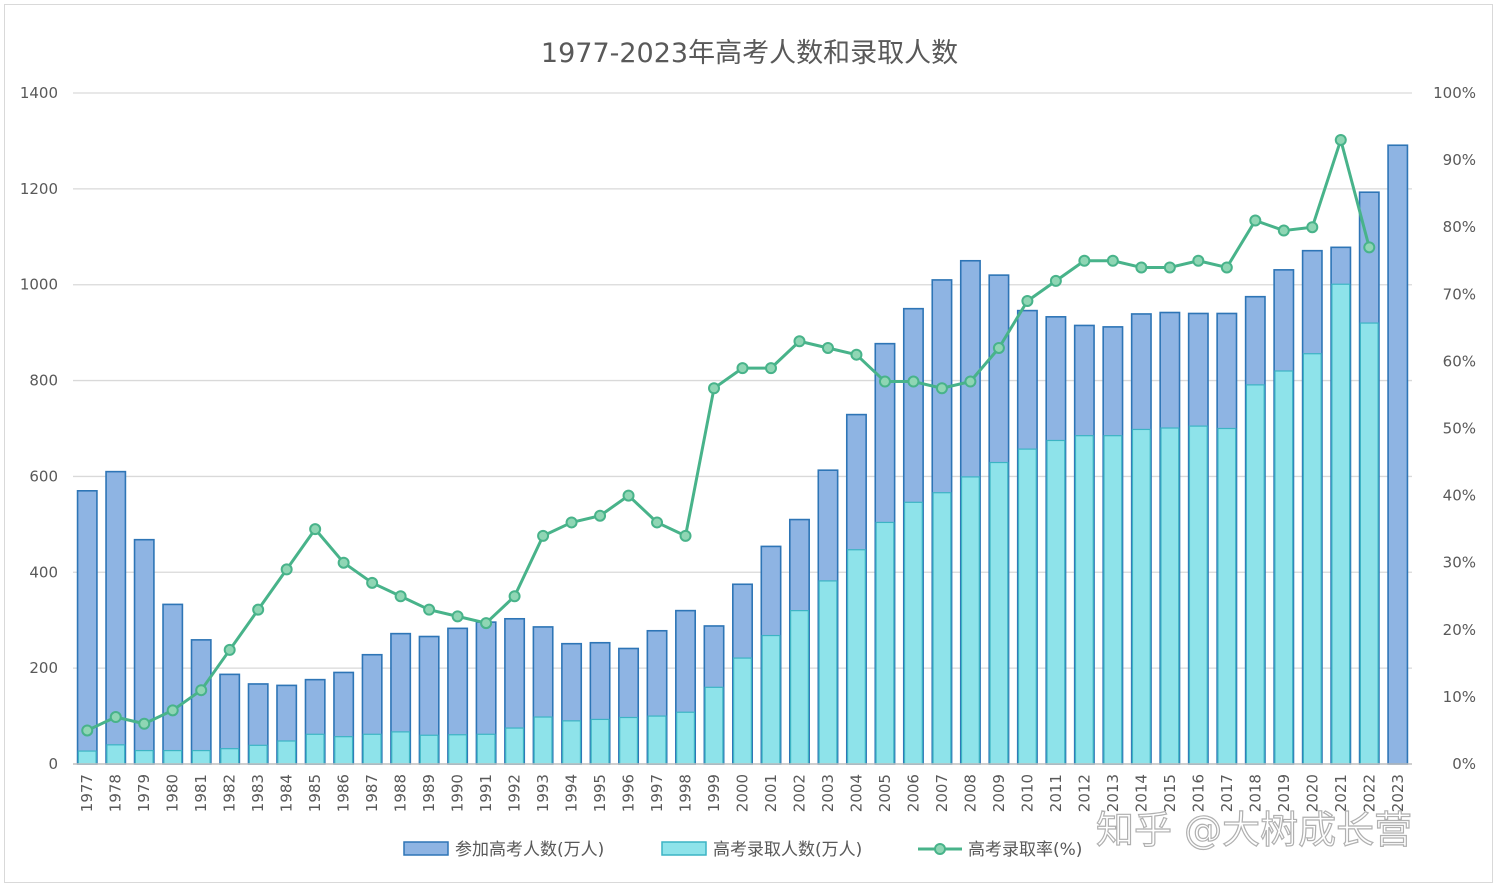  Describe the element at coordinates (1284, 793) in the screenshot. I see `x-tick-label: 2019` at that location.